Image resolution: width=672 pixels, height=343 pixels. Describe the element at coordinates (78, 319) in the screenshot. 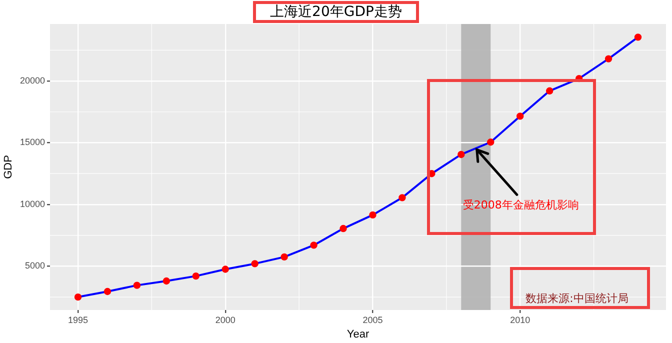

I see `x-tick-label: 1995` at that location.